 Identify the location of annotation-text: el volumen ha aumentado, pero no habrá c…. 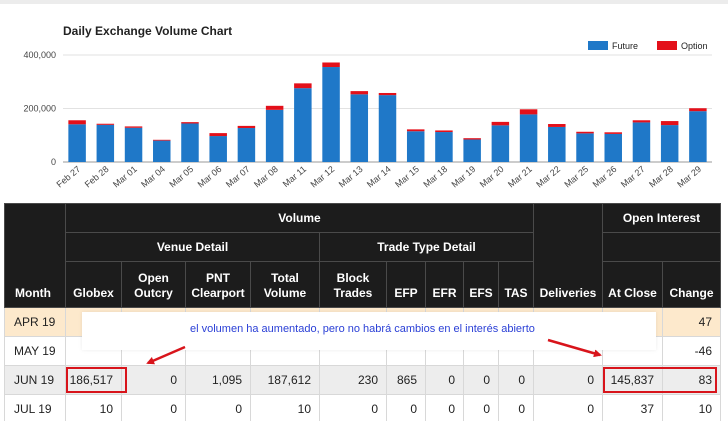
(362, 329).